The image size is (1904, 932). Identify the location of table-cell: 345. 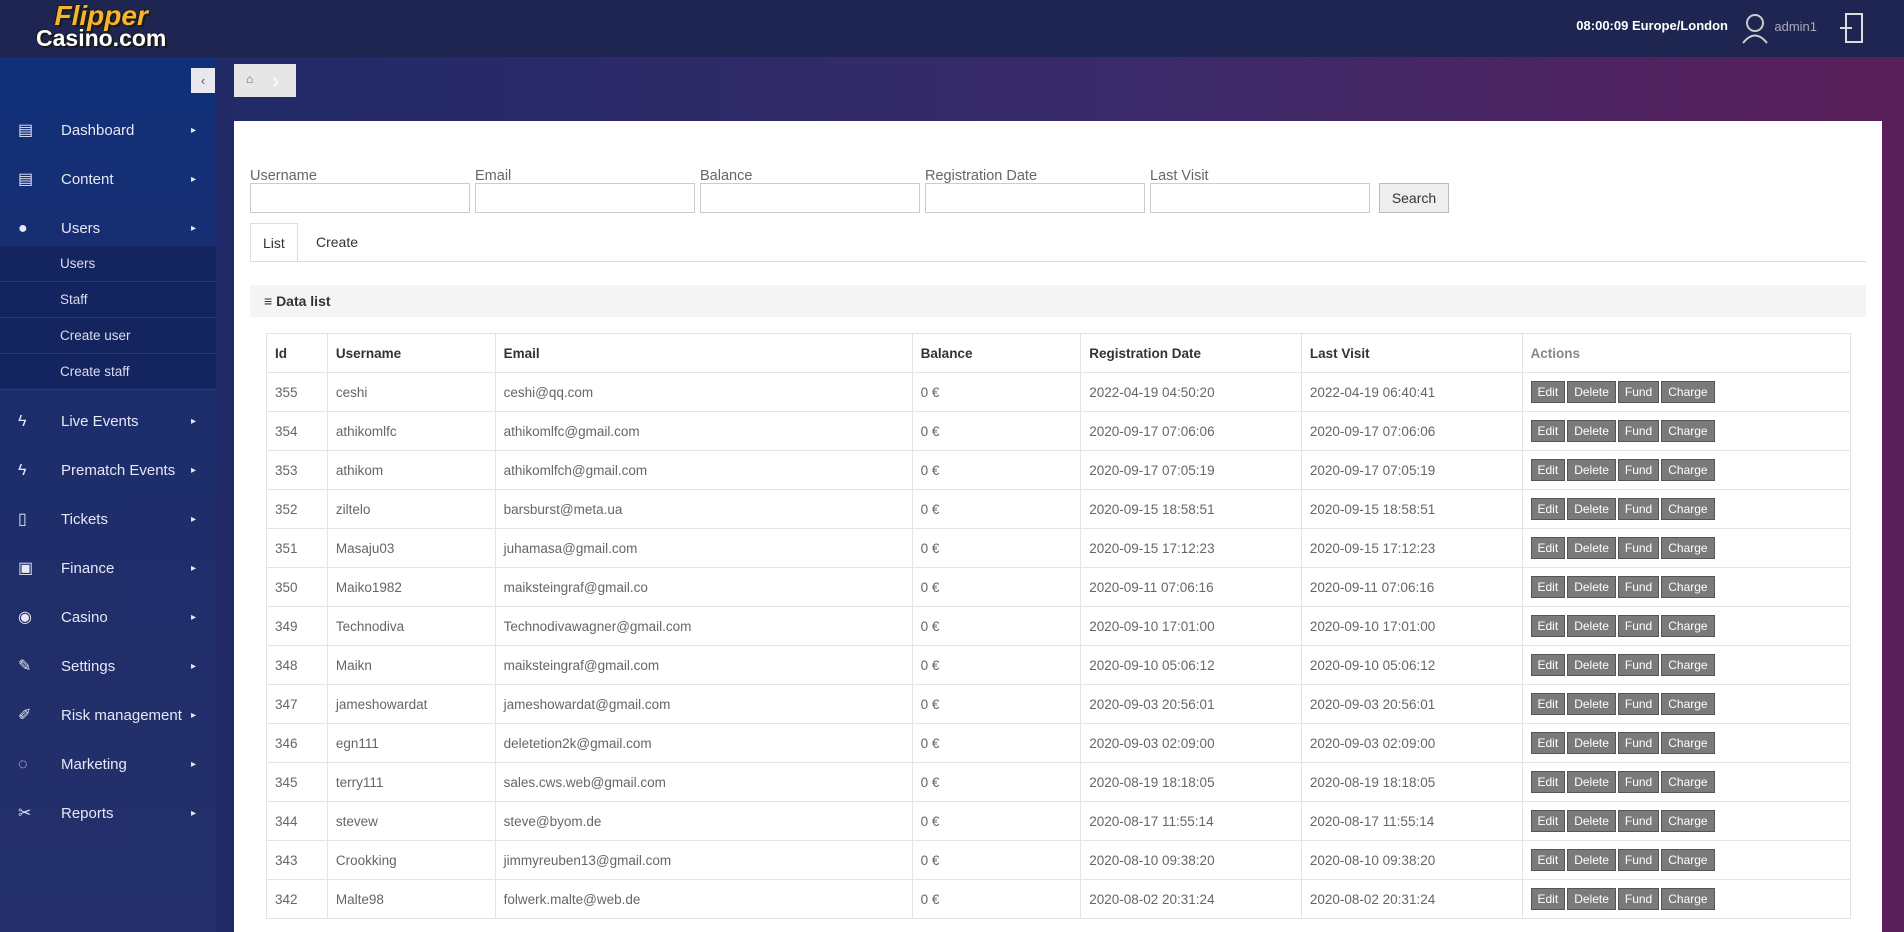
(297, 782).